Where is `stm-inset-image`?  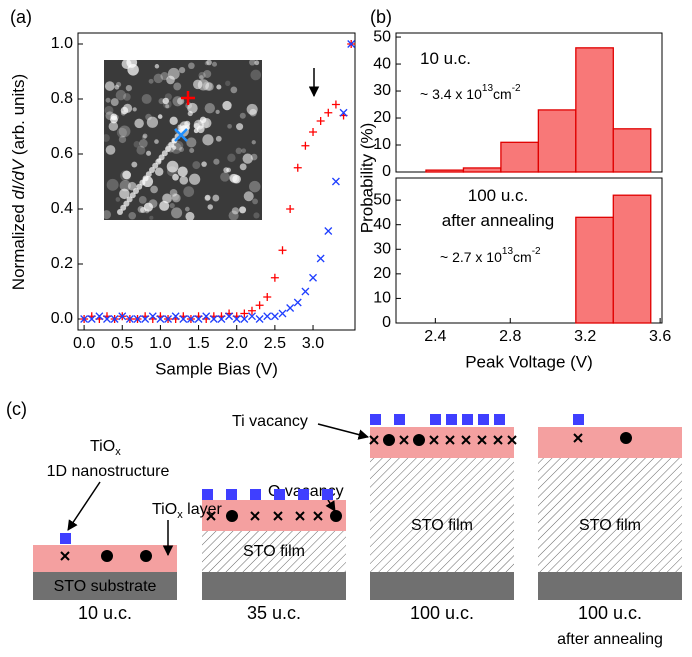 stm-inset-image is located at coordinates (182, 139).